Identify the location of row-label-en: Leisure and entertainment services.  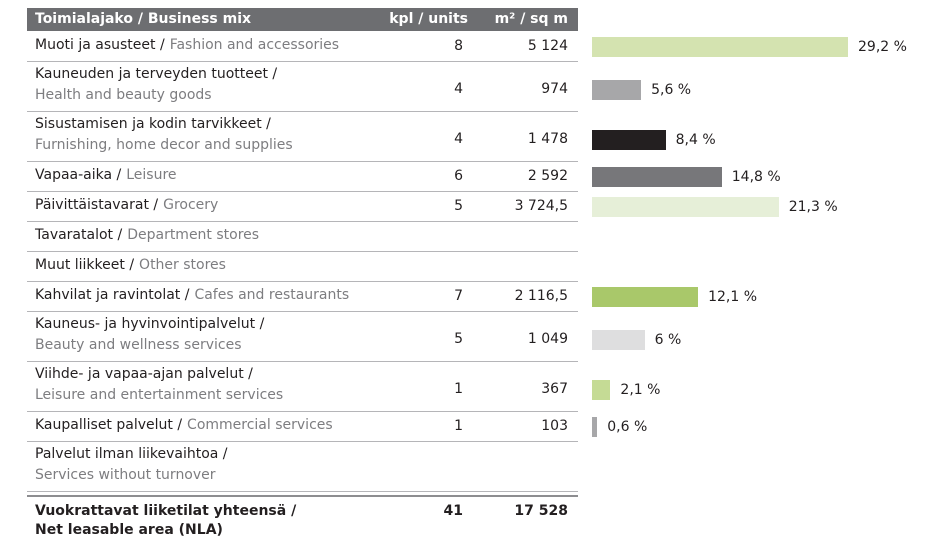
(159, 395).